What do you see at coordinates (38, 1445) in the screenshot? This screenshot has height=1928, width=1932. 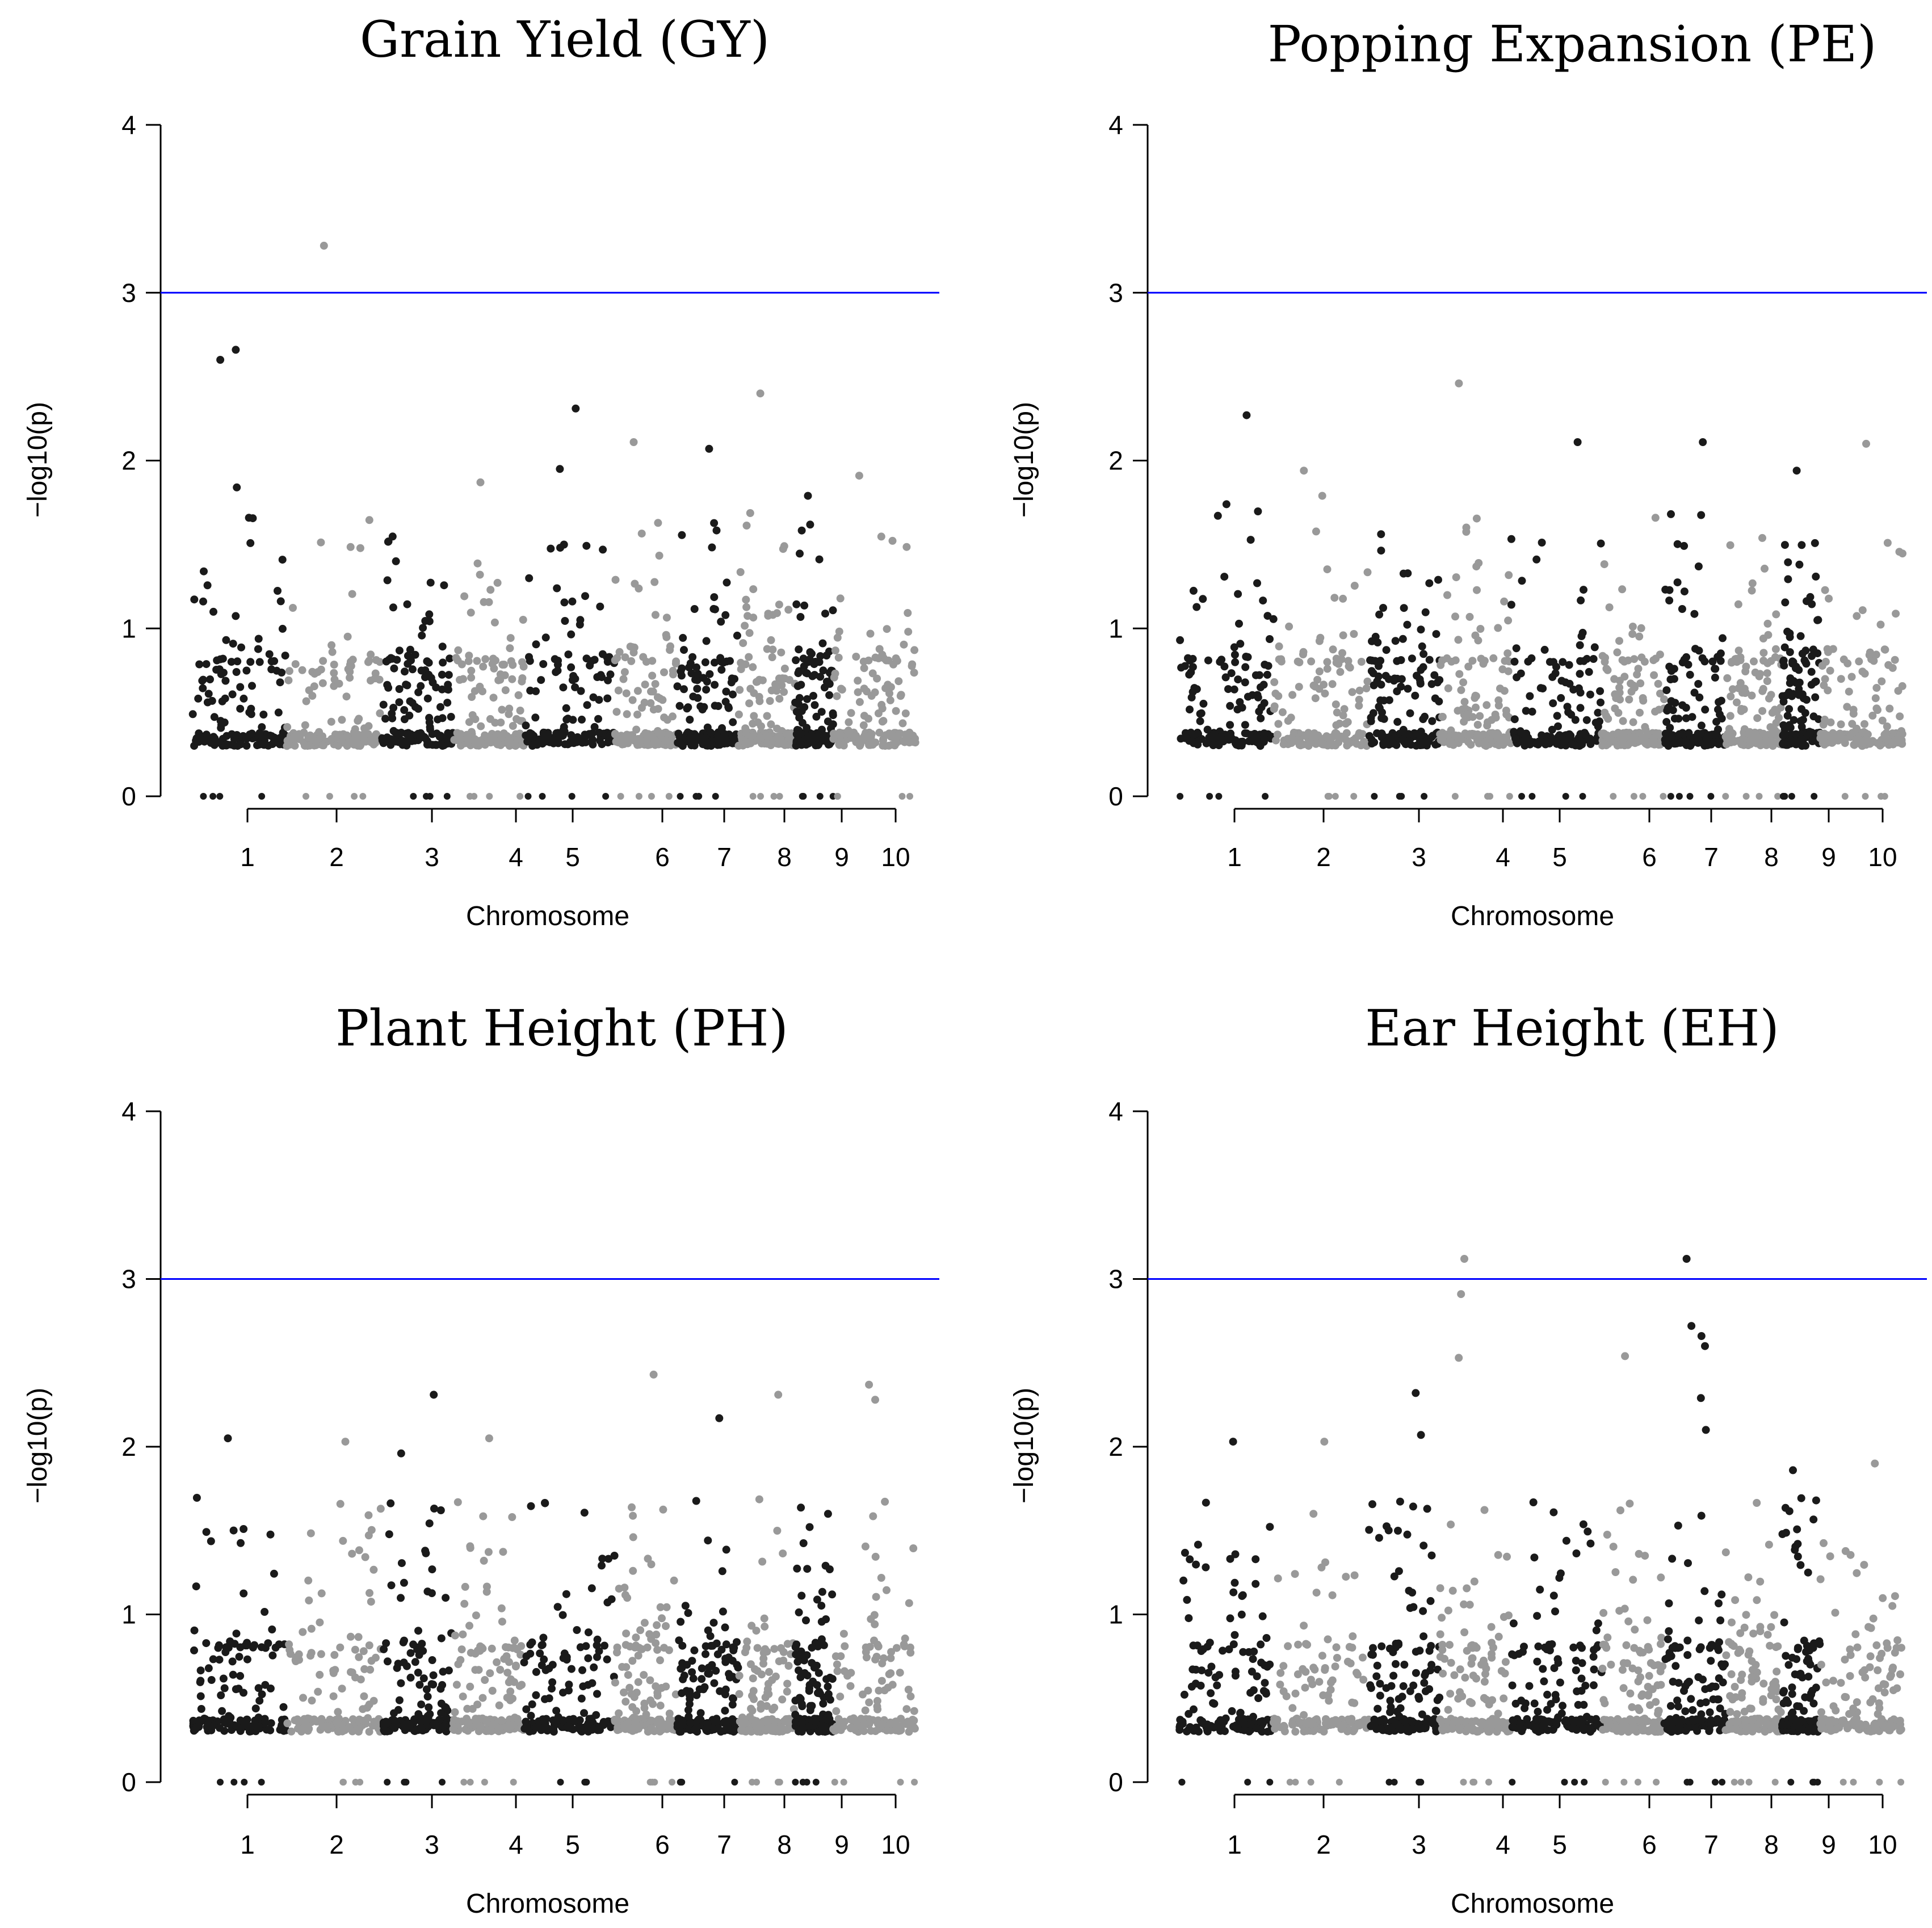 I see `y-axis-title: −log10(p)` at bounding box center [38, 1445].